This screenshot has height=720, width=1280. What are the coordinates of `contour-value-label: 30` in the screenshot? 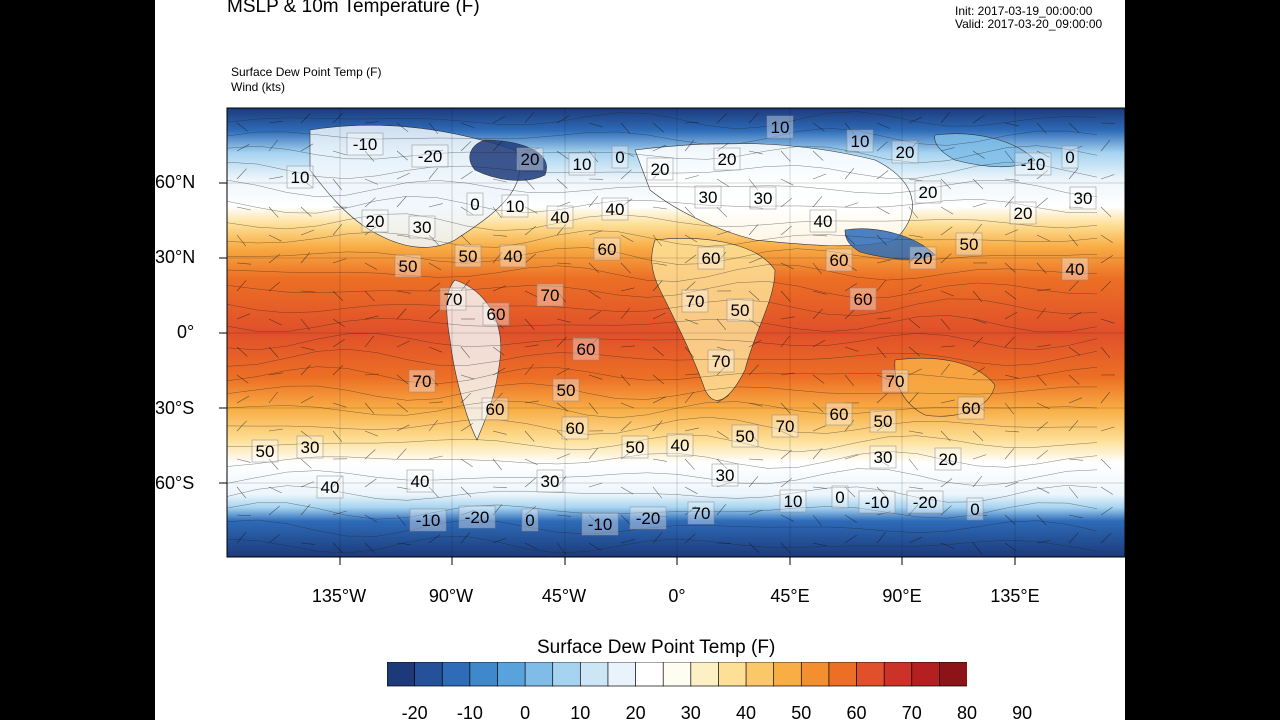 It's located at (708, 197).